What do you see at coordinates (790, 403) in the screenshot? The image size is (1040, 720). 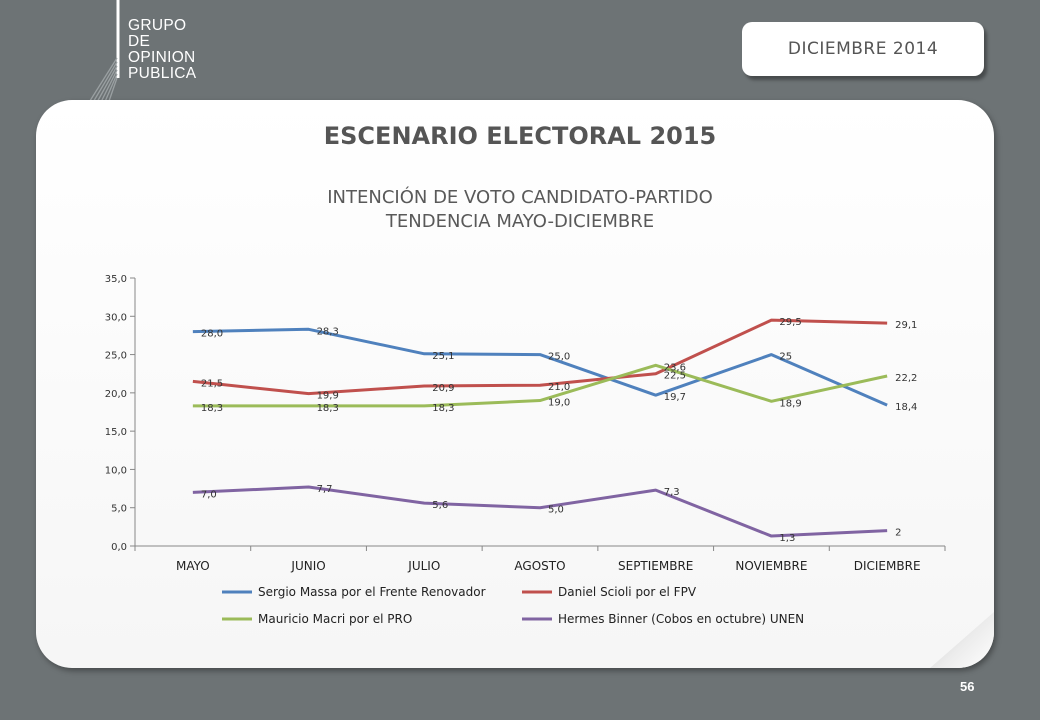 I see `data-label: 18,9` at bounding box center [790, 403].